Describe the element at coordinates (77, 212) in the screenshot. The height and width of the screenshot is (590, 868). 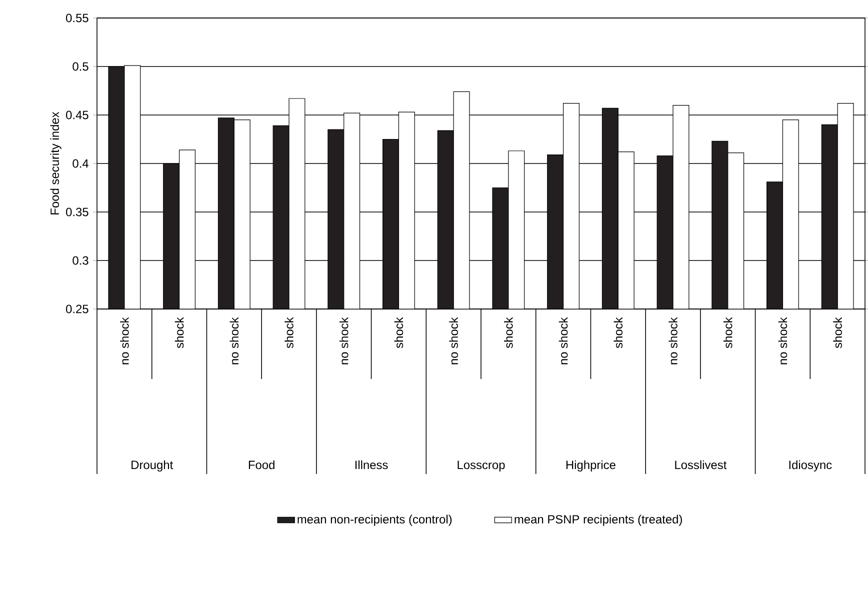
I see `y-tick-label: 0.35` at that location.